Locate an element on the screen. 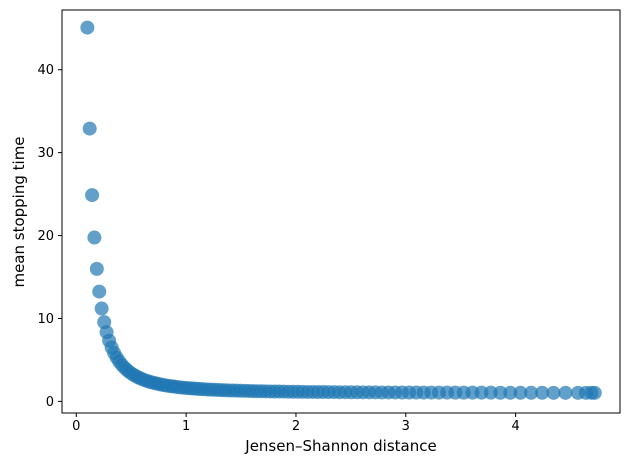 The image size is (630, 470). y-tick-label: 20 is located at coordinates (45, 236).